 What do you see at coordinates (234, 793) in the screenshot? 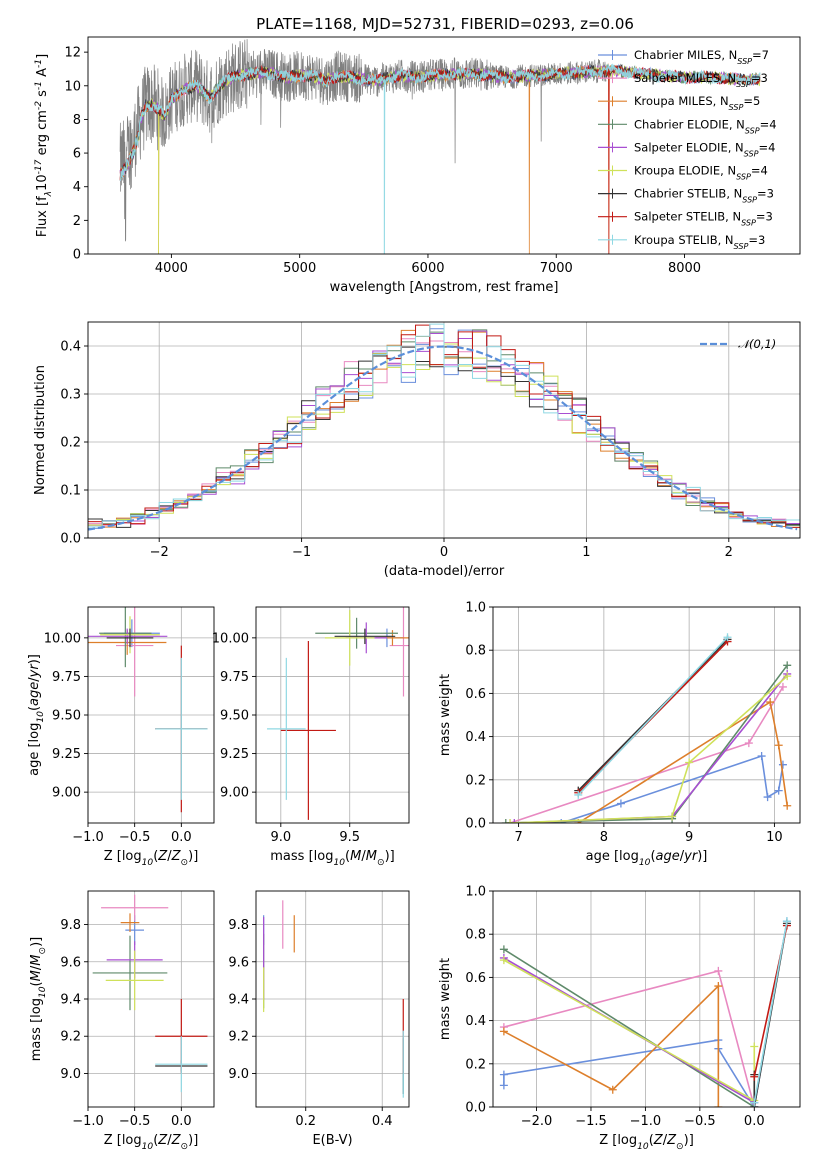
I see `y-tick-label: 9.00` at bounding box center [234, 793].